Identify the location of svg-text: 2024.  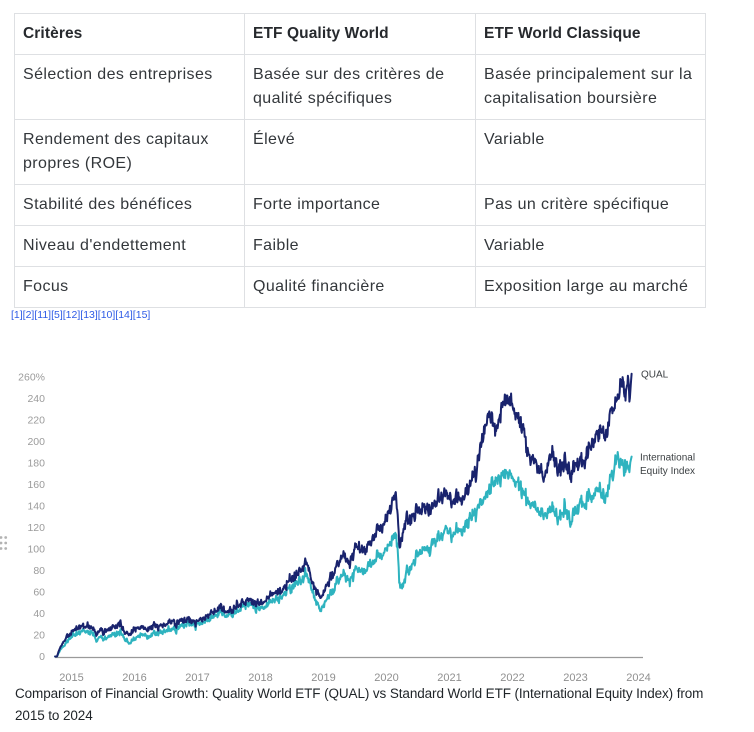
(638, 678).